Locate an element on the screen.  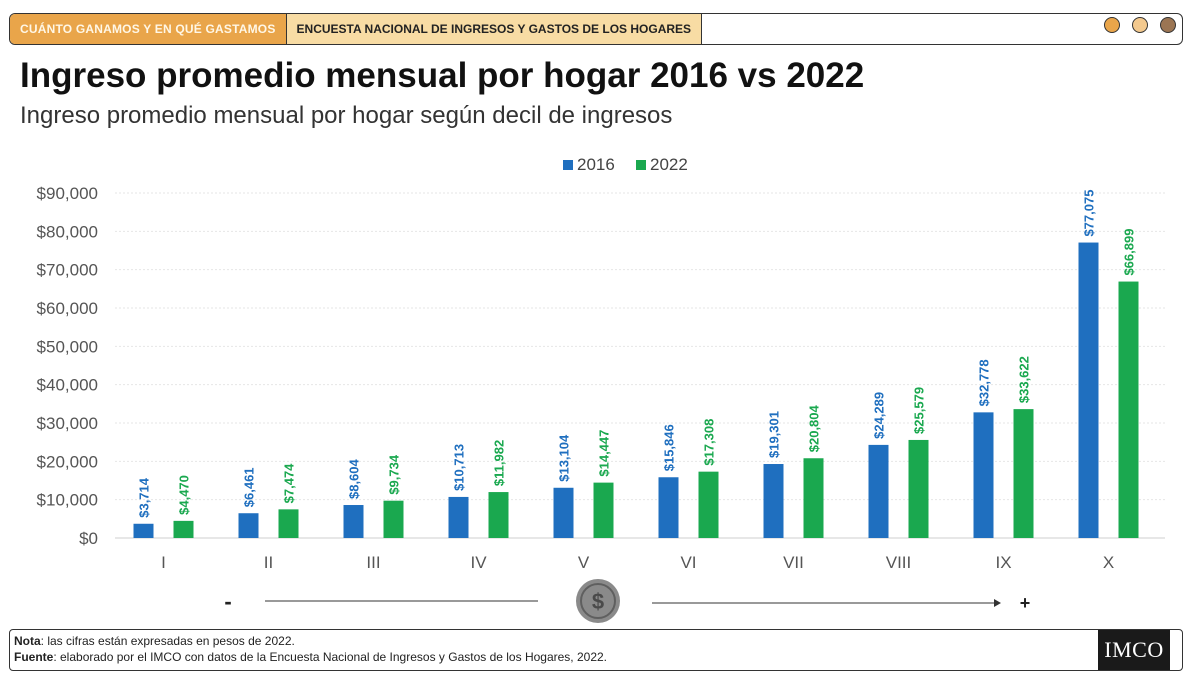
bar-2022-III is located at coordinates (393, 519).